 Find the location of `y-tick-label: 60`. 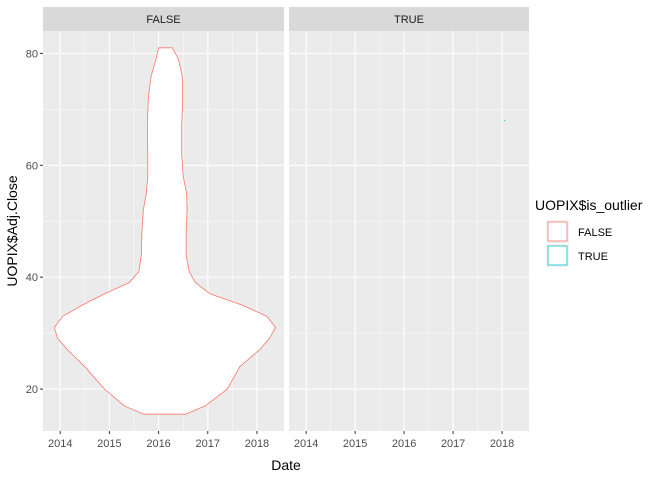

y-tick-label: 60 is located at coordinates (32, 166).